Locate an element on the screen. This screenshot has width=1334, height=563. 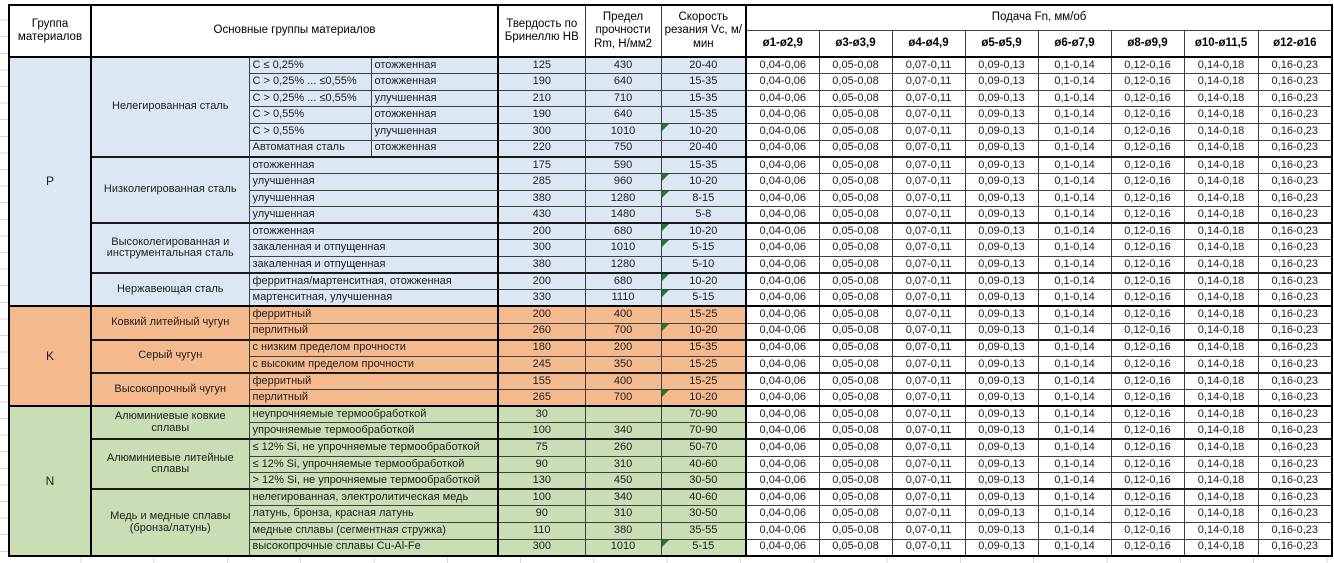
header-diameter-col-2: ø3-ø3,9 is located at coordinates (855, 43).